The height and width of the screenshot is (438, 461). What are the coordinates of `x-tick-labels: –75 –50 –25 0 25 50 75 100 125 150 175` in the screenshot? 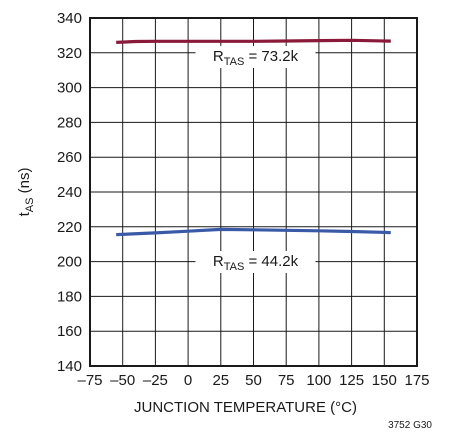 It's located at (253, 380).